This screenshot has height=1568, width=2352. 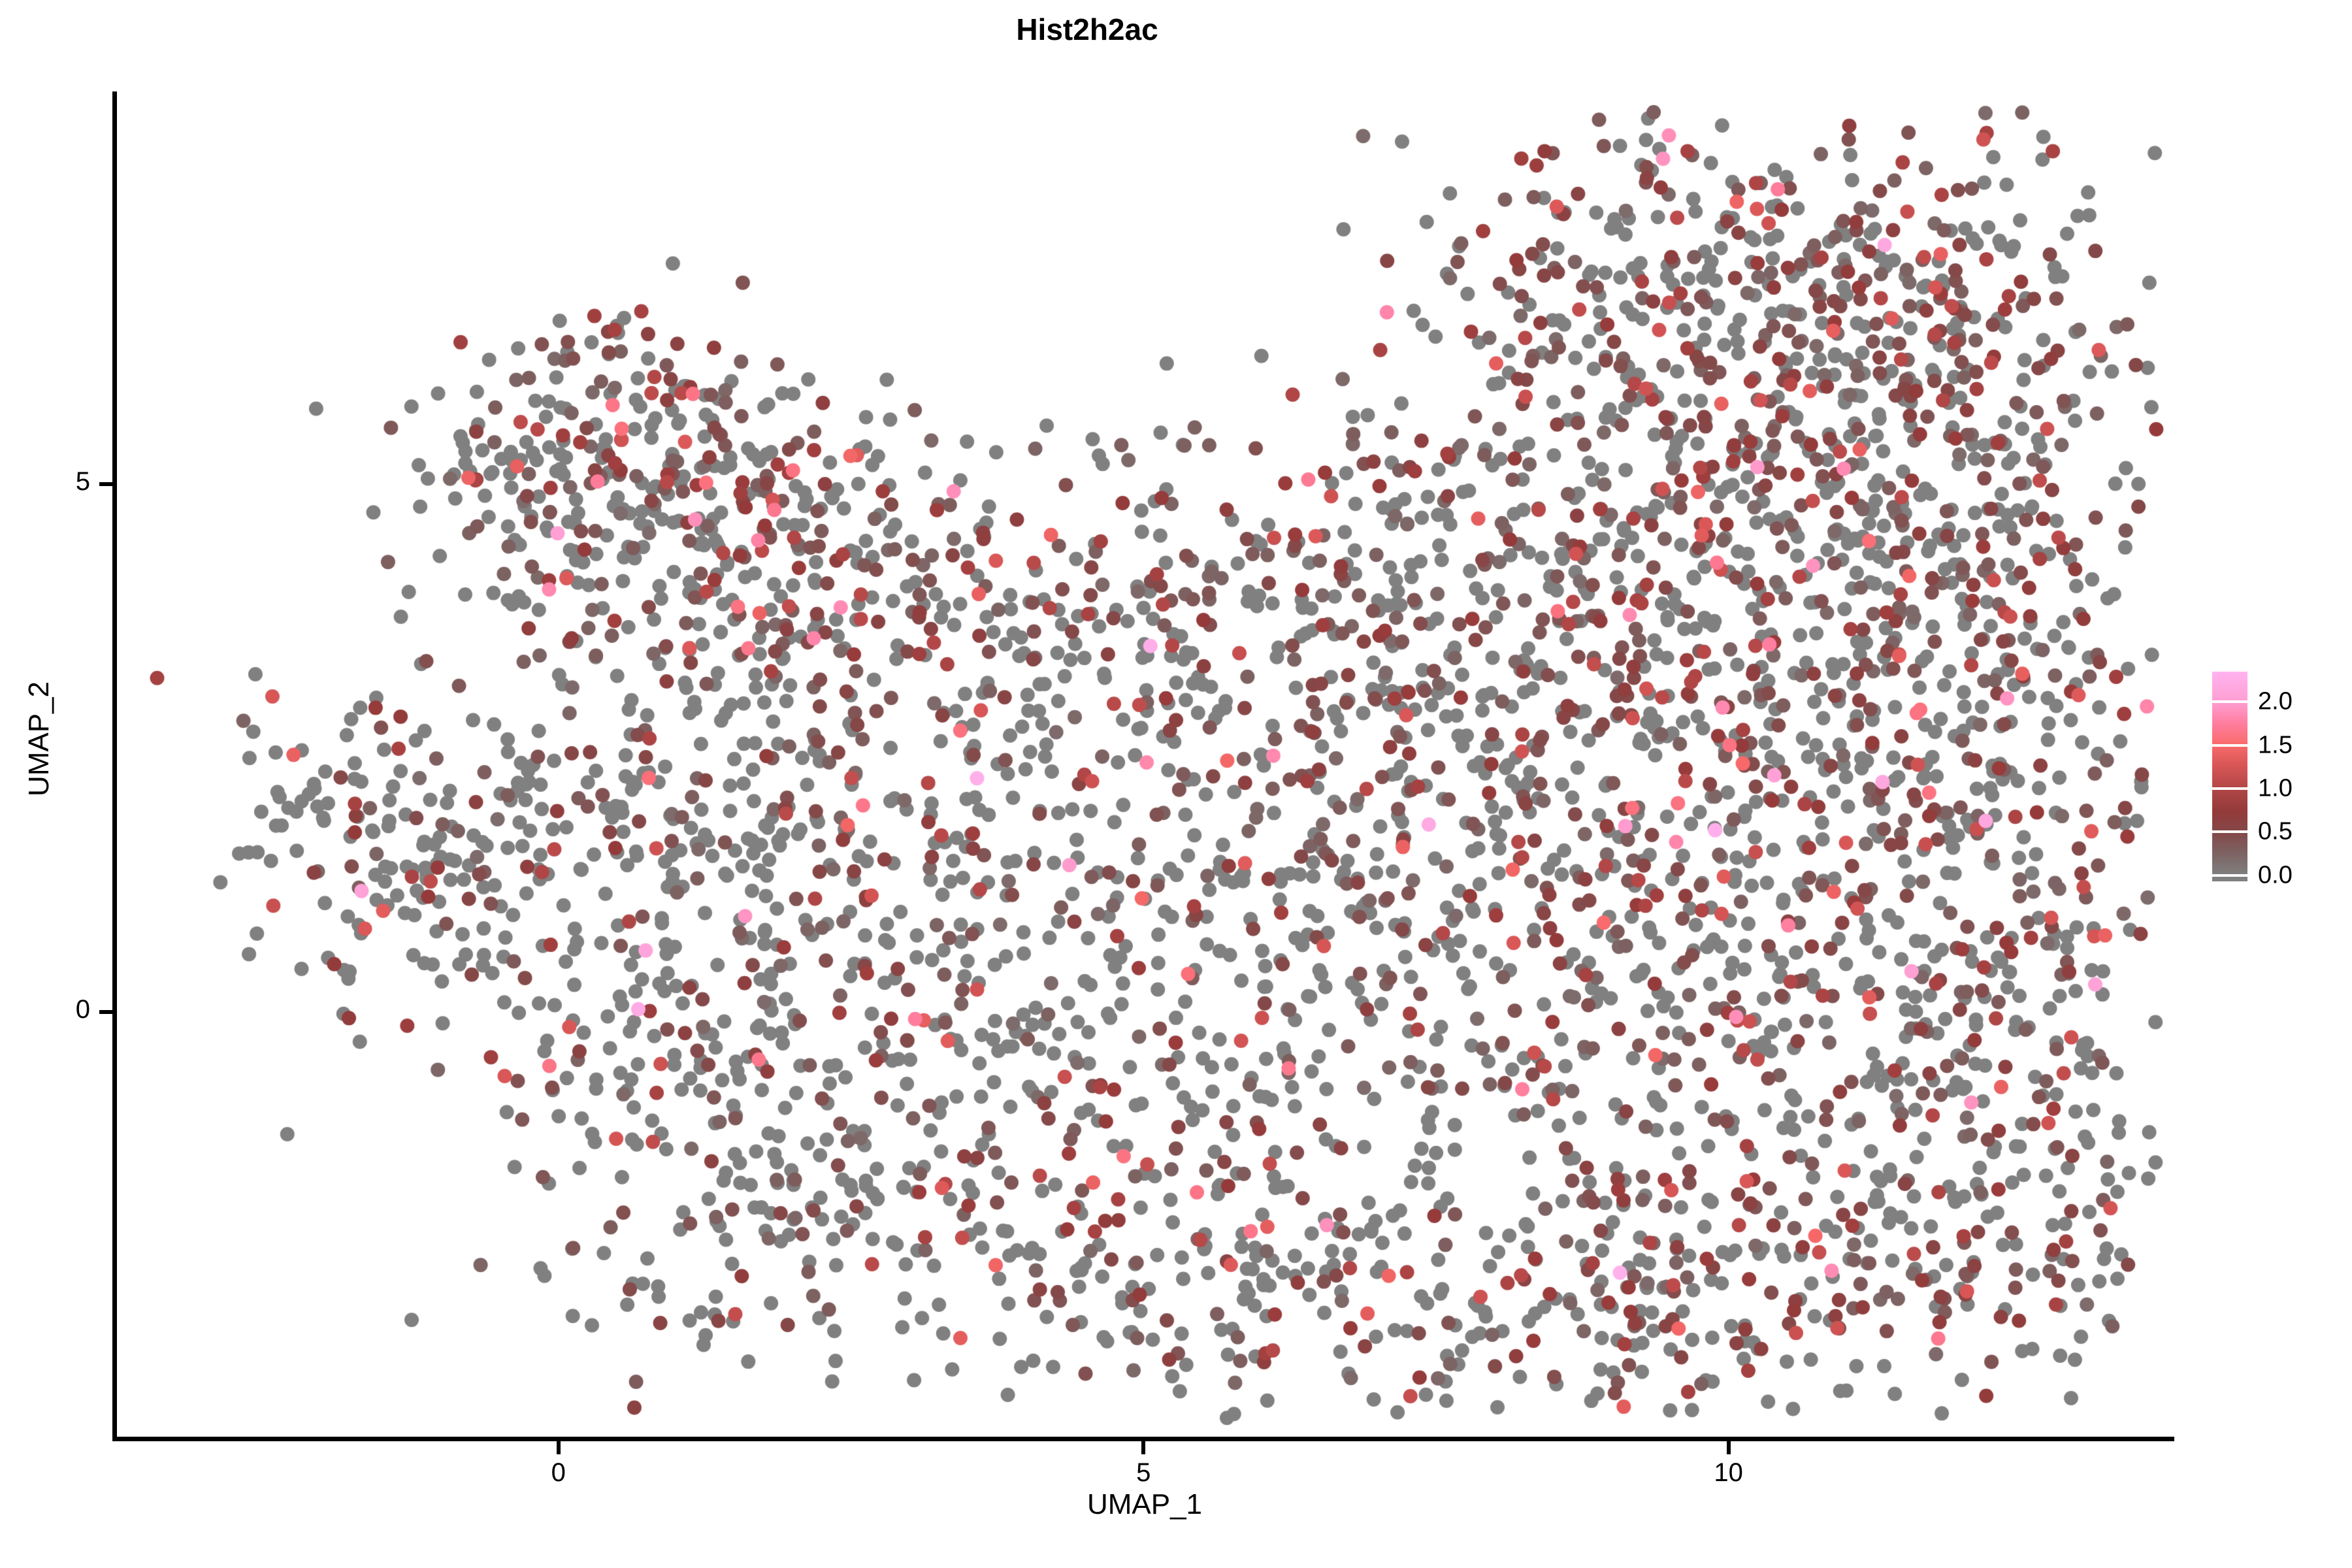 What do you see at coordinates (1144, 1504) in the screenshot?
I see `x-axis-title: UMAP_1` at bounding box center [1144, 1504].